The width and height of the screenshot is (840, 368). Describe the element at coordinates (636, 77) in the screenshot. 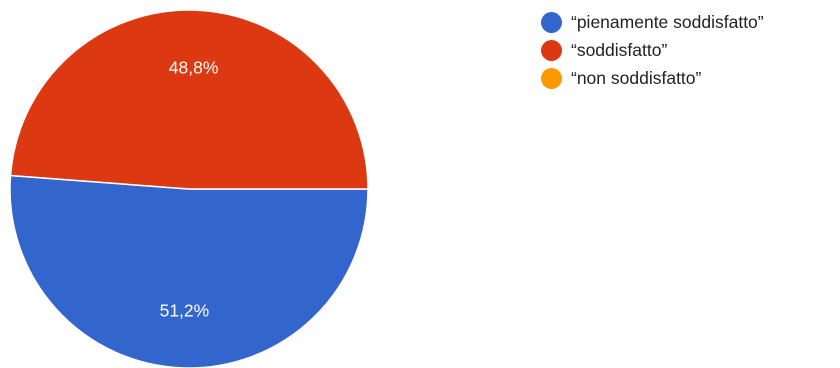

I see `legend-label: “non soddisfatto”` at that location.